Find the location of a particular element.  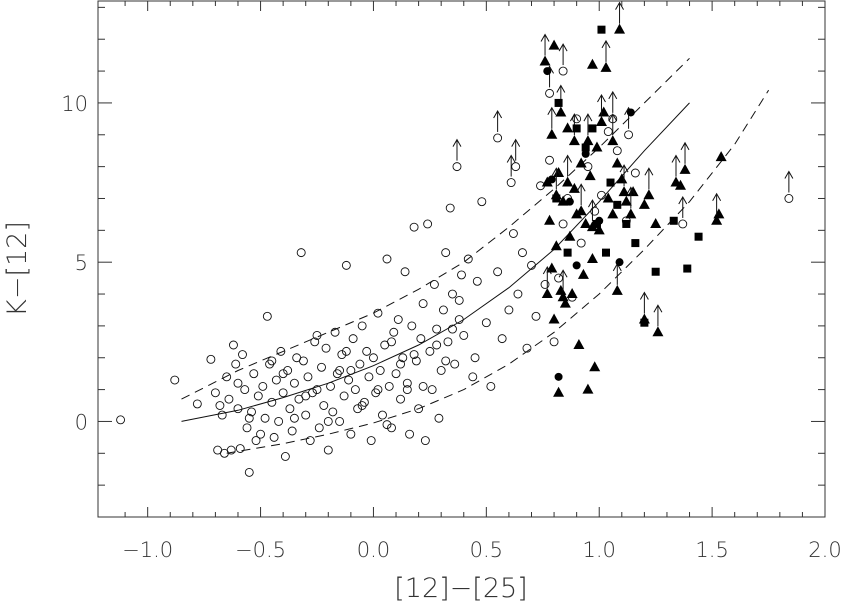

x-tick-label: 0.5 is located at coordinates (486, 550).